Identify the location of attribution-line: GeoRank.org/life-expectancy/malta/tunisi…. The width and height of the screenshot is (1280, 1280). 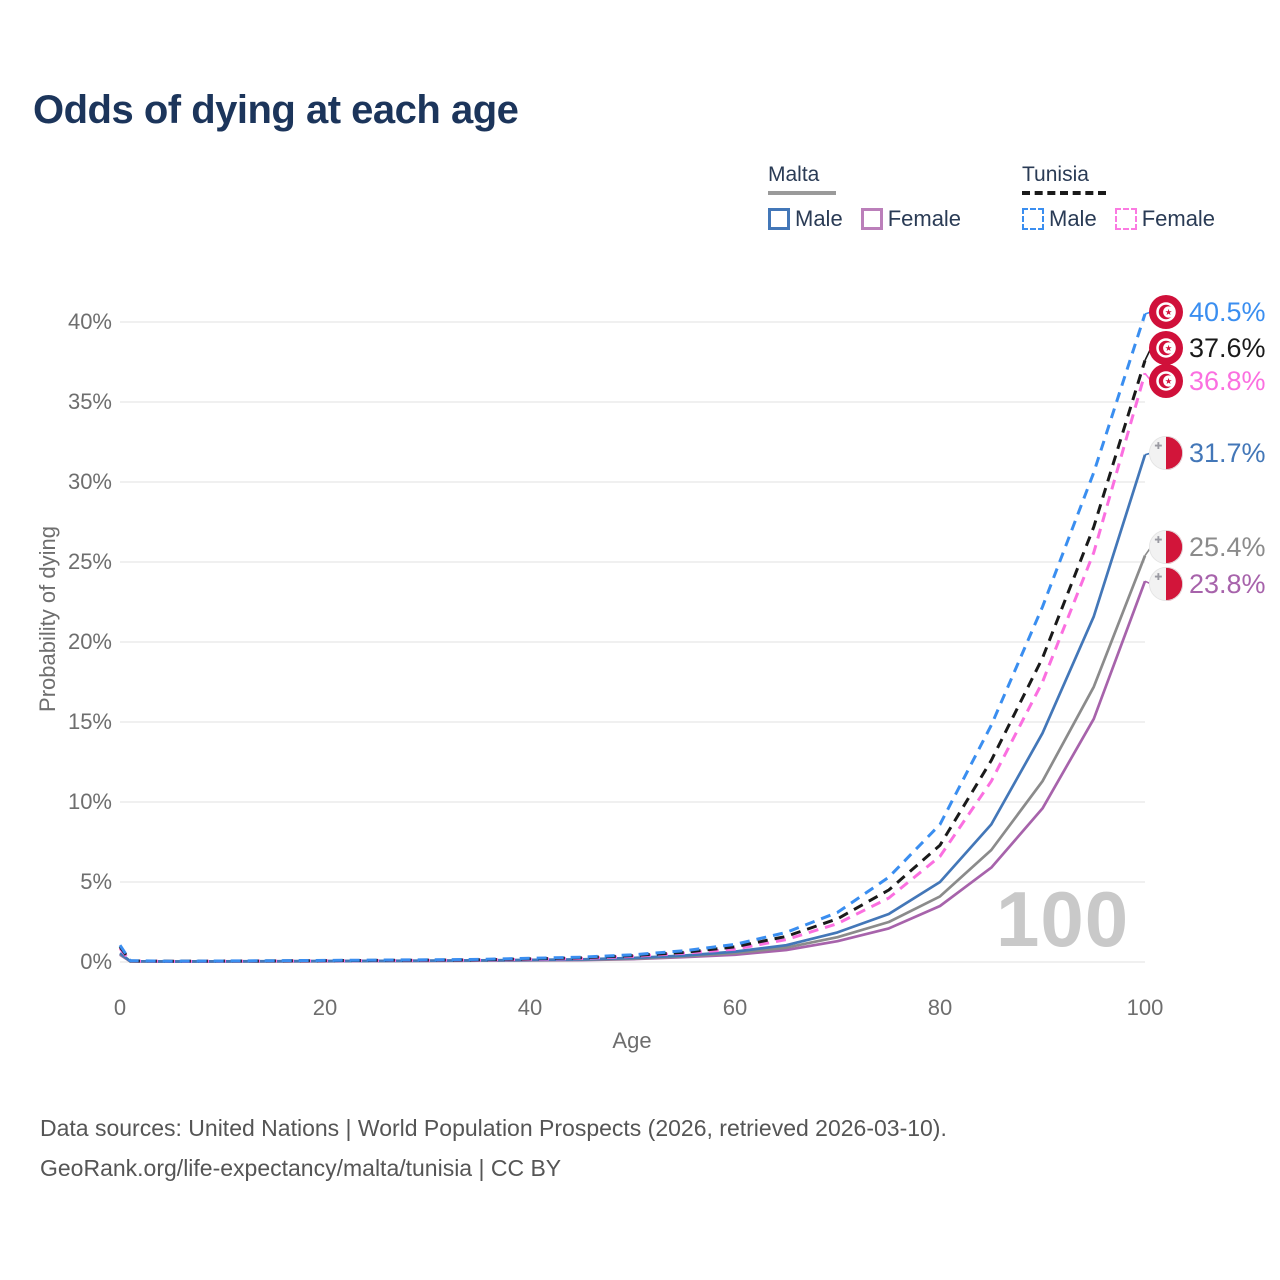
(301, 1168).